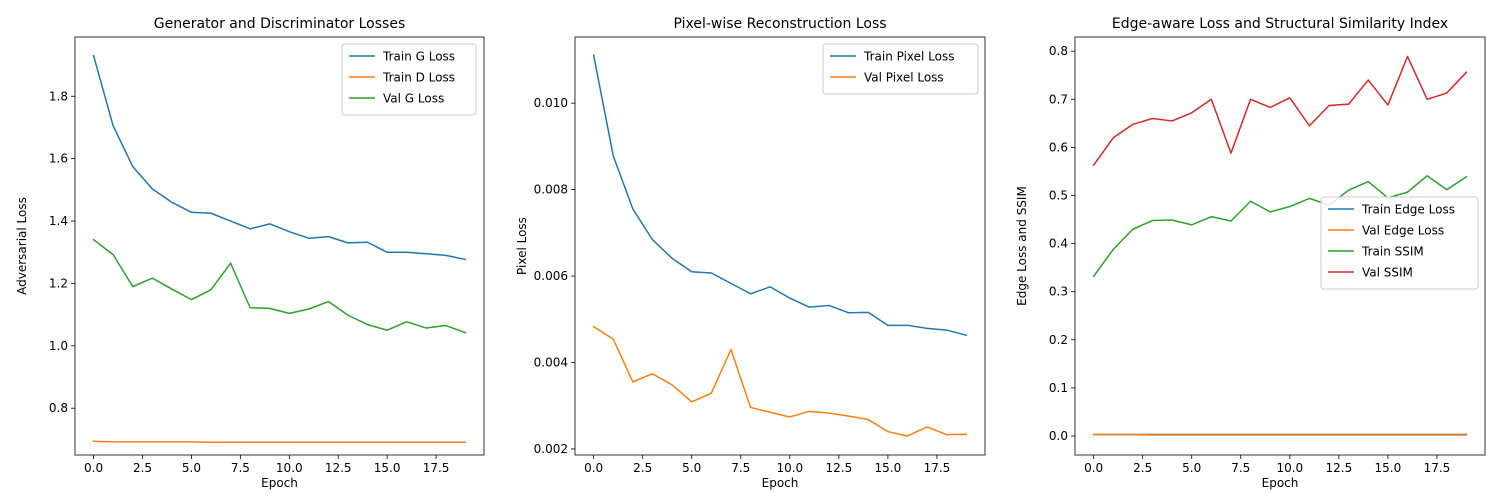  I want to click on y-axis-label: Adversarial Loss, so click(22, 246).